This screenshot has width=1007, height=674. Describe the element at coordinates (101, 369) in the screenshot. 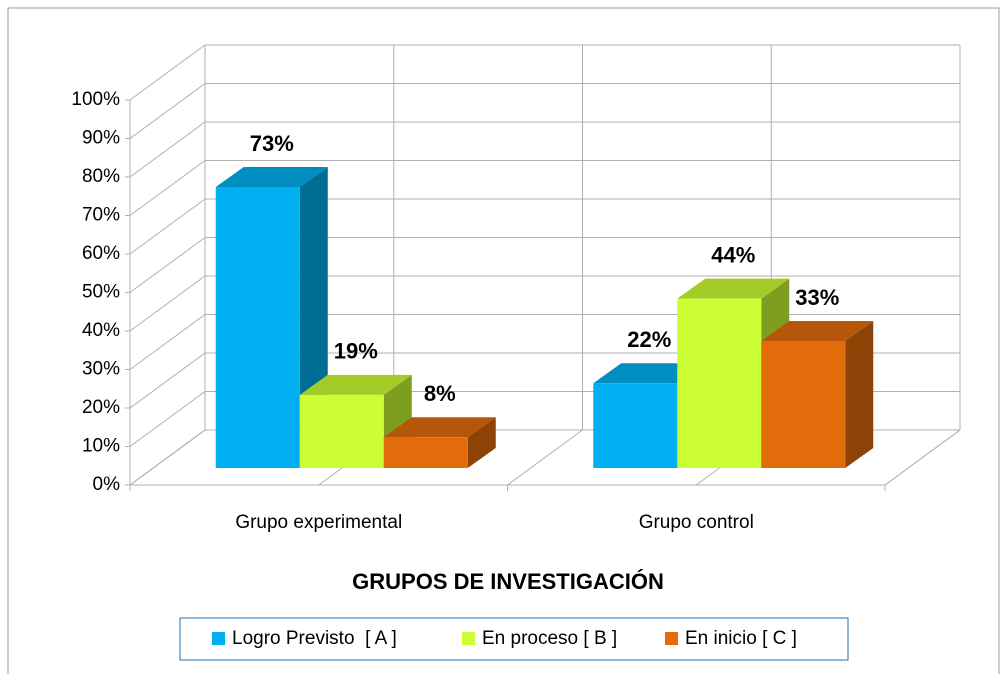

I see `y-tick-label: 30%` at that location.